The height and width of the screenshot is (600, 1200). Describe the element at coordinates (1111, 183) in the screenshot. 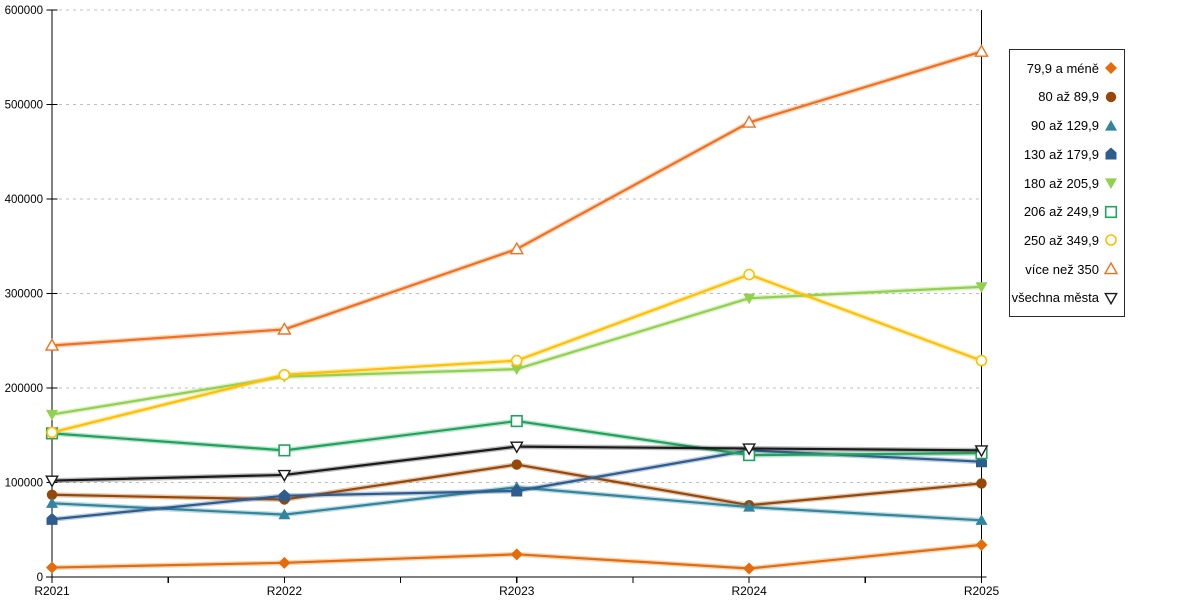

I see `triangle-down-legend-marker-icon` at that location.